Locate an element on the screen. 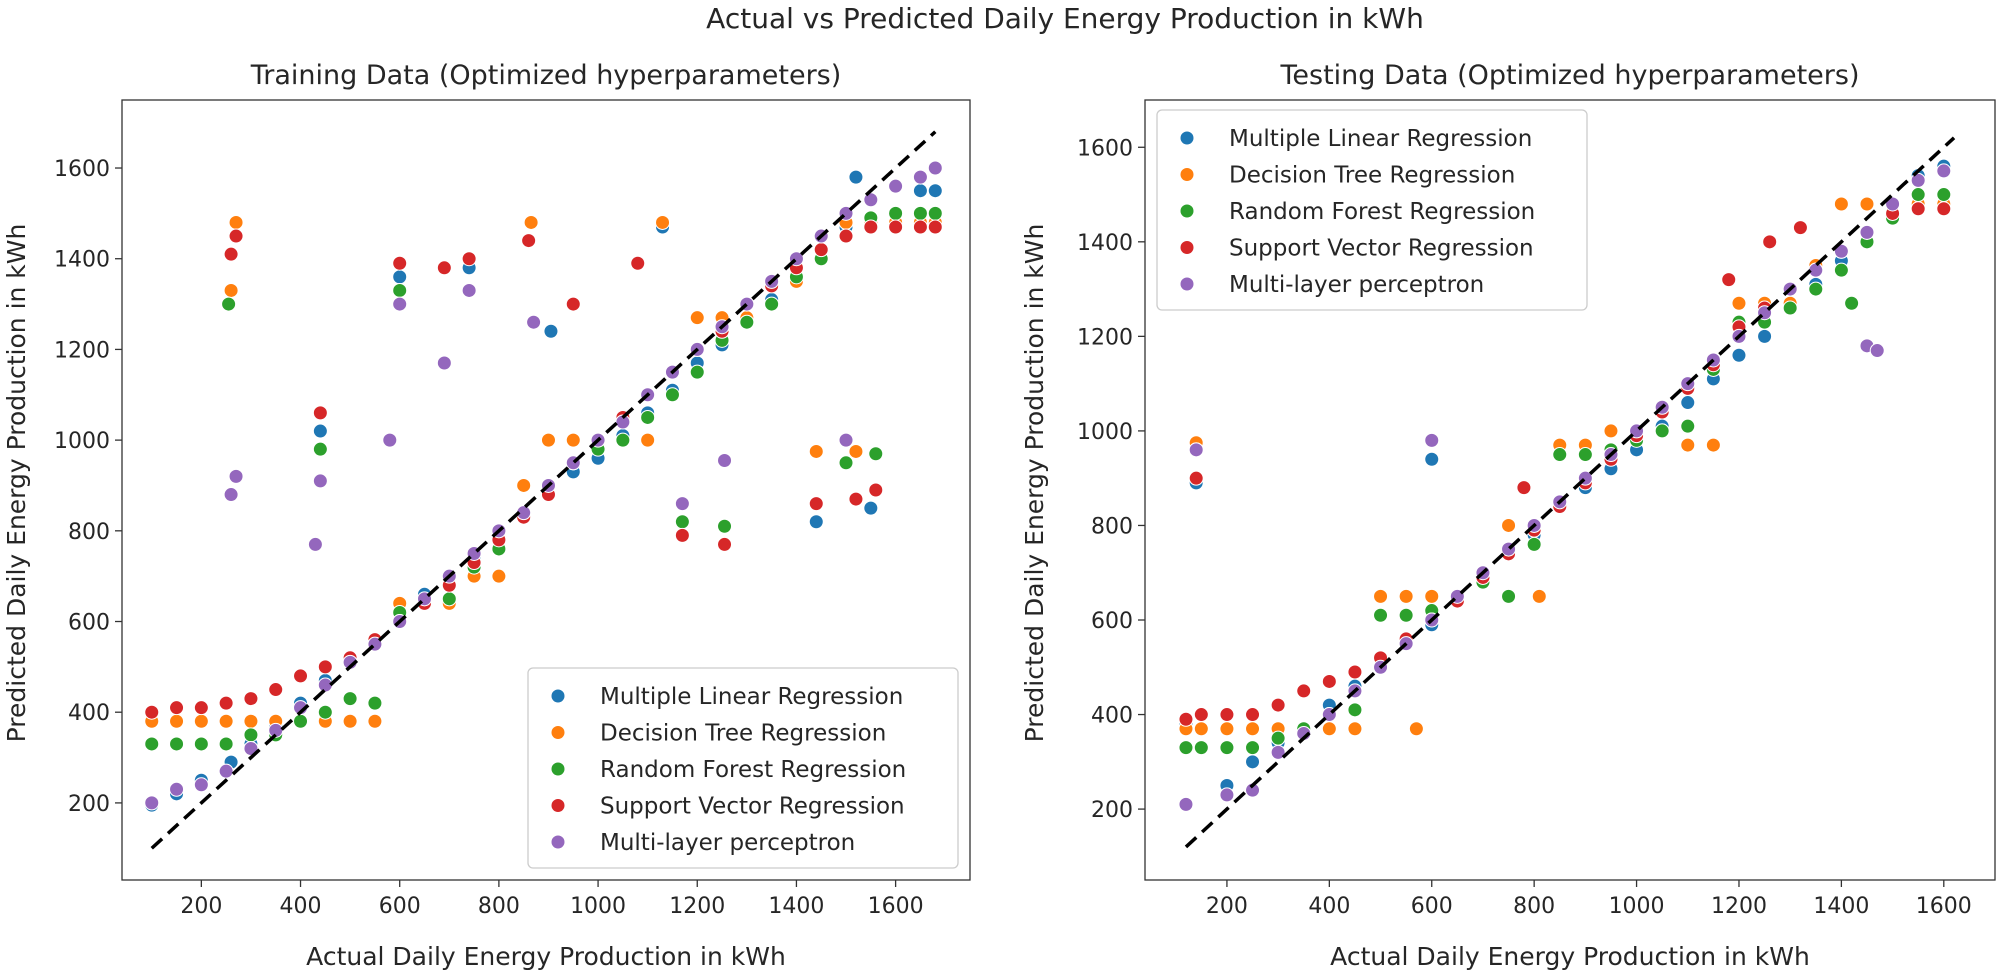 This screenshot has height=974, width=2007. y-tick-label: 200 is located at coordinates (1112, 810).